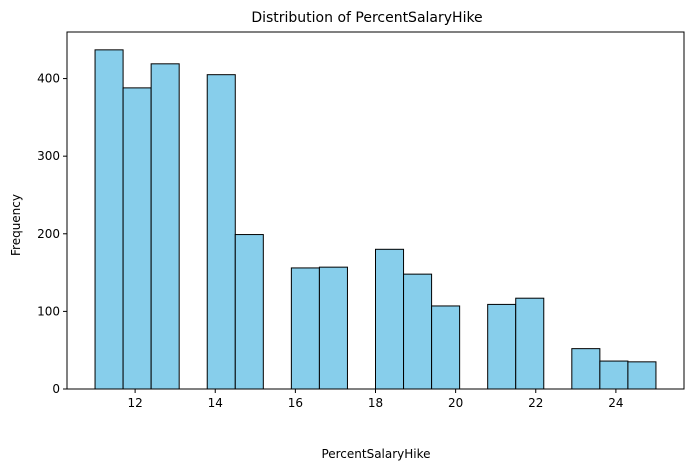 The image size is (695, 470). What do you see at coordinates (16, 225) in the screenshot?
I see `y-axis-label: Frequency` at bounding box center [16, 225].